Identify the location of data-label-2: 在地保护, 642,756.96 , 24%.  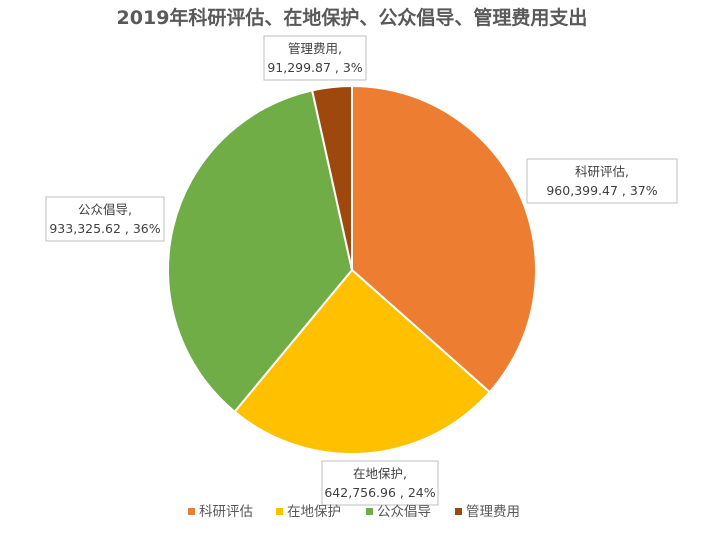
(380, 483).